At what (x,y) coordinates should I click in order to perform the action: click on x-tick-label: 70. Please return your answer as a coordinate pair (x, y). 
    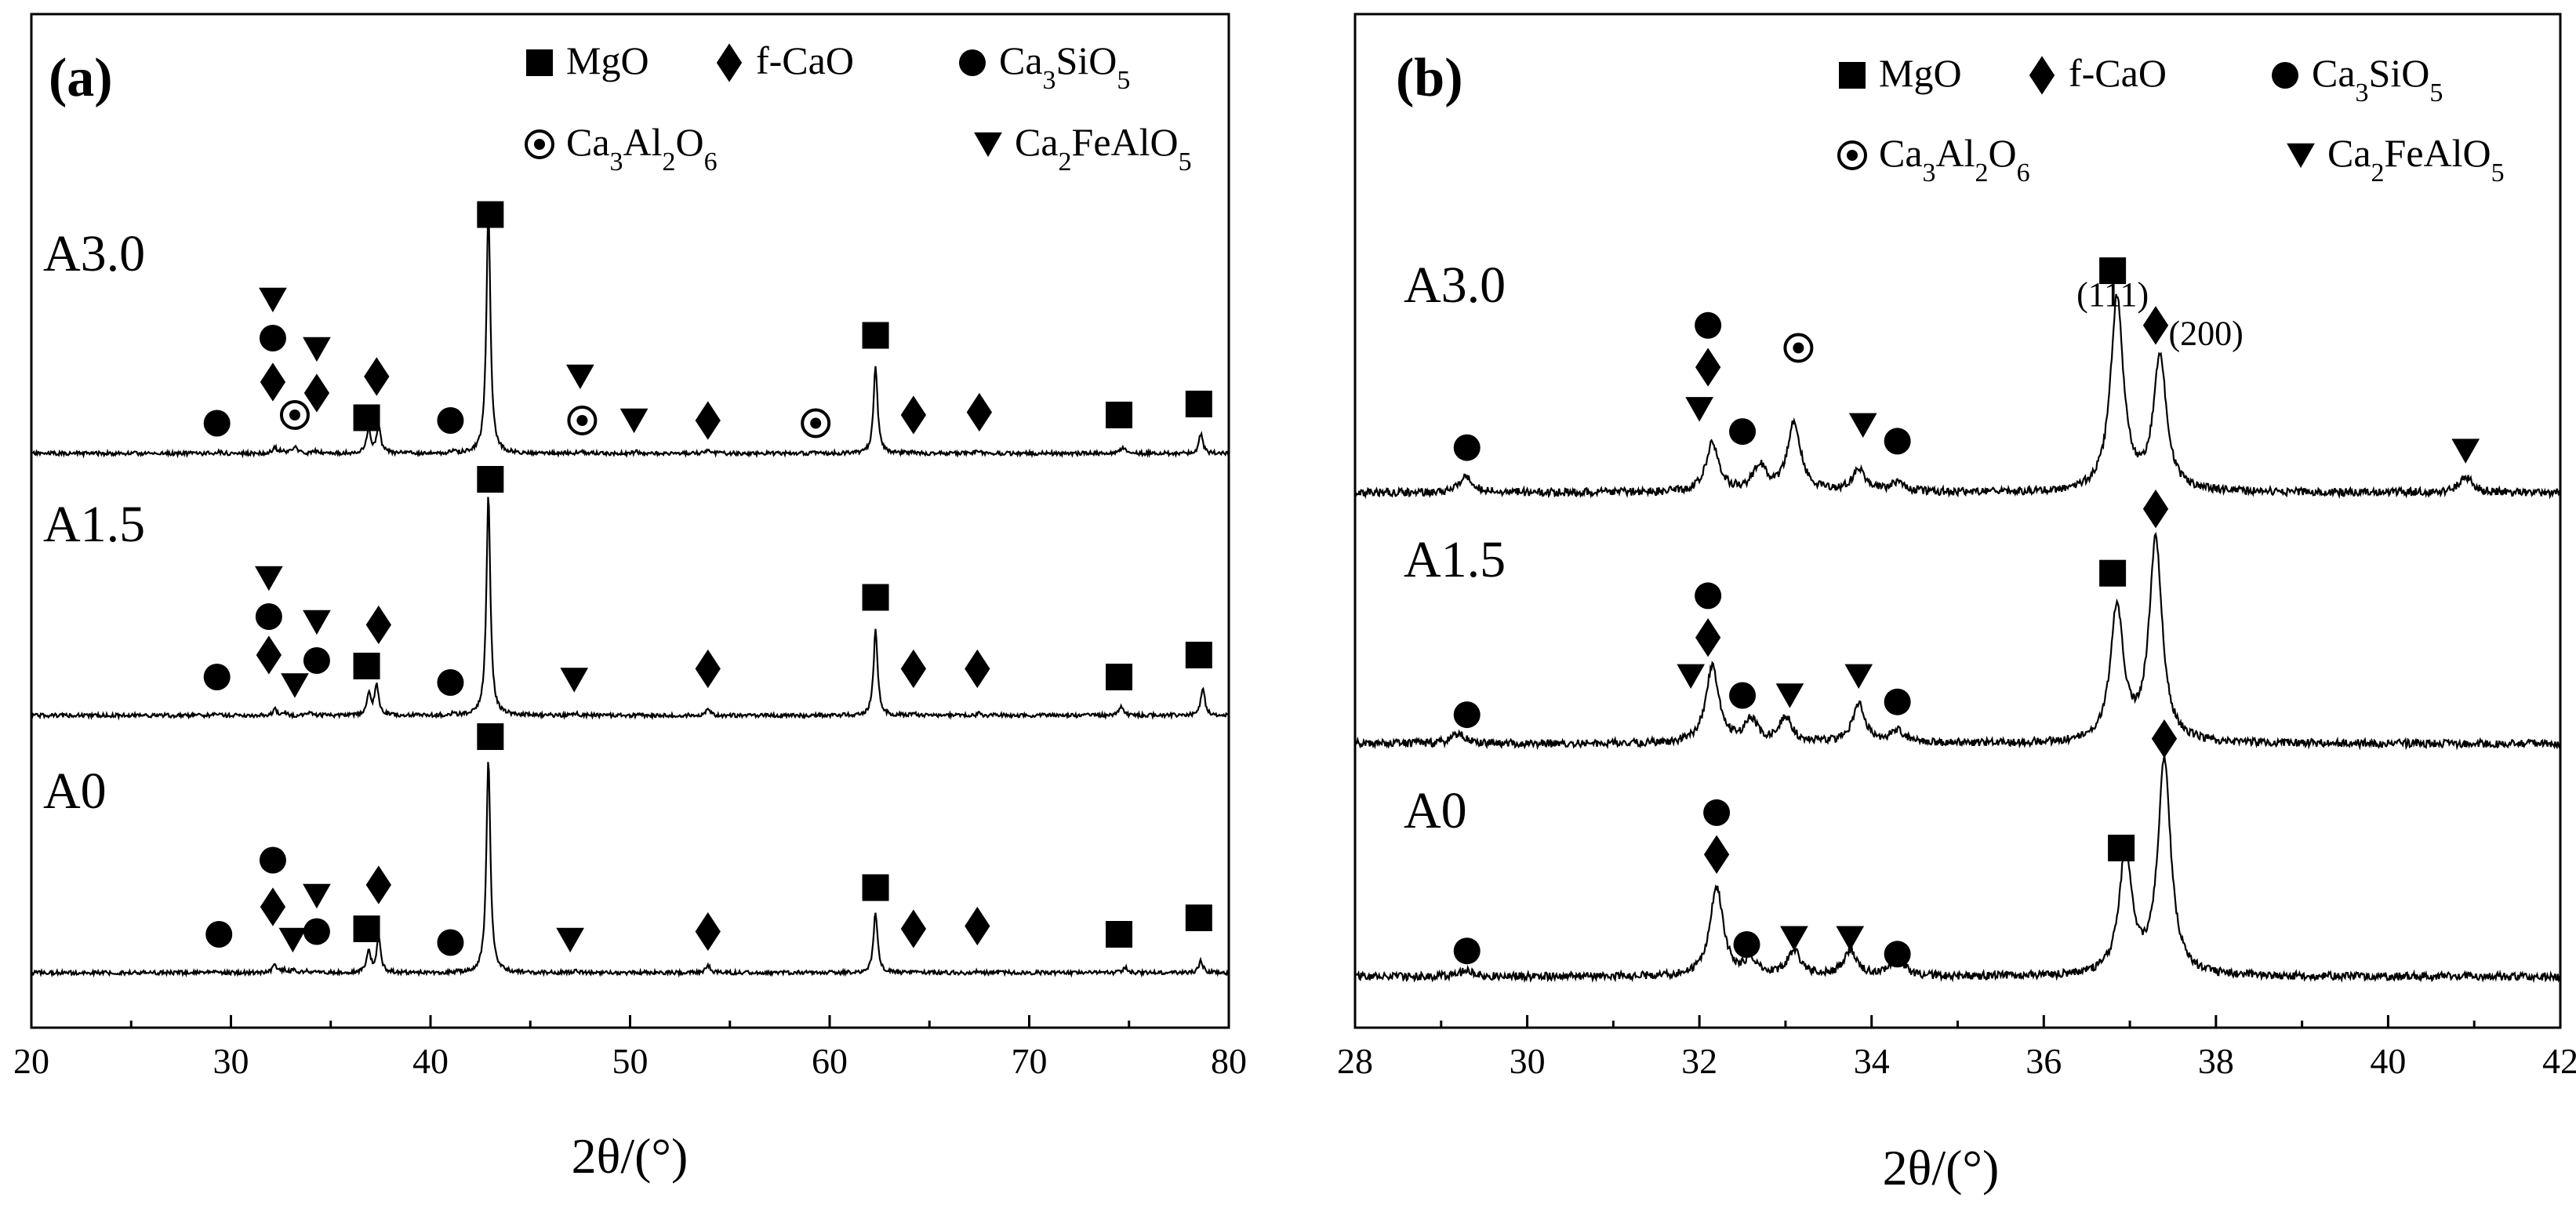
    Looking at the image, I should click on (1030, 1061).